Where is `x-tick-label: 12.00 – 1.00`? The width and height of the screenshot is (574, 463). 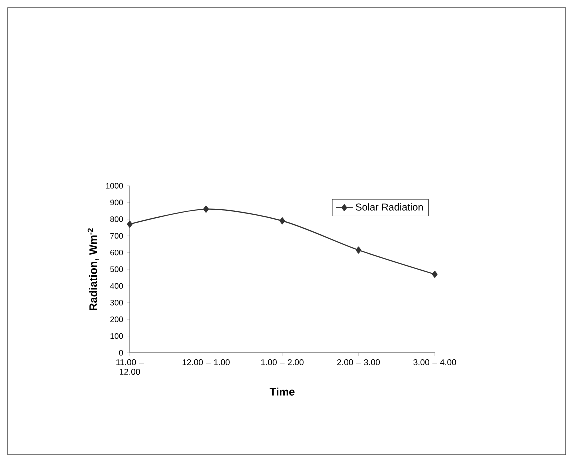
x-tick-label: 12.00 – 1.00 is located at coordinates (206, 363).